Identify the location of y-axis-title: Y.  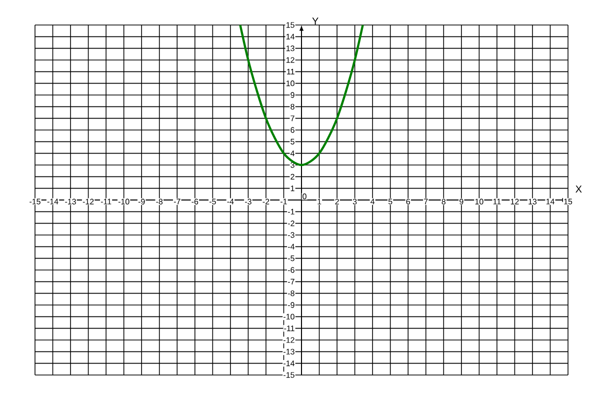
(315, 21).